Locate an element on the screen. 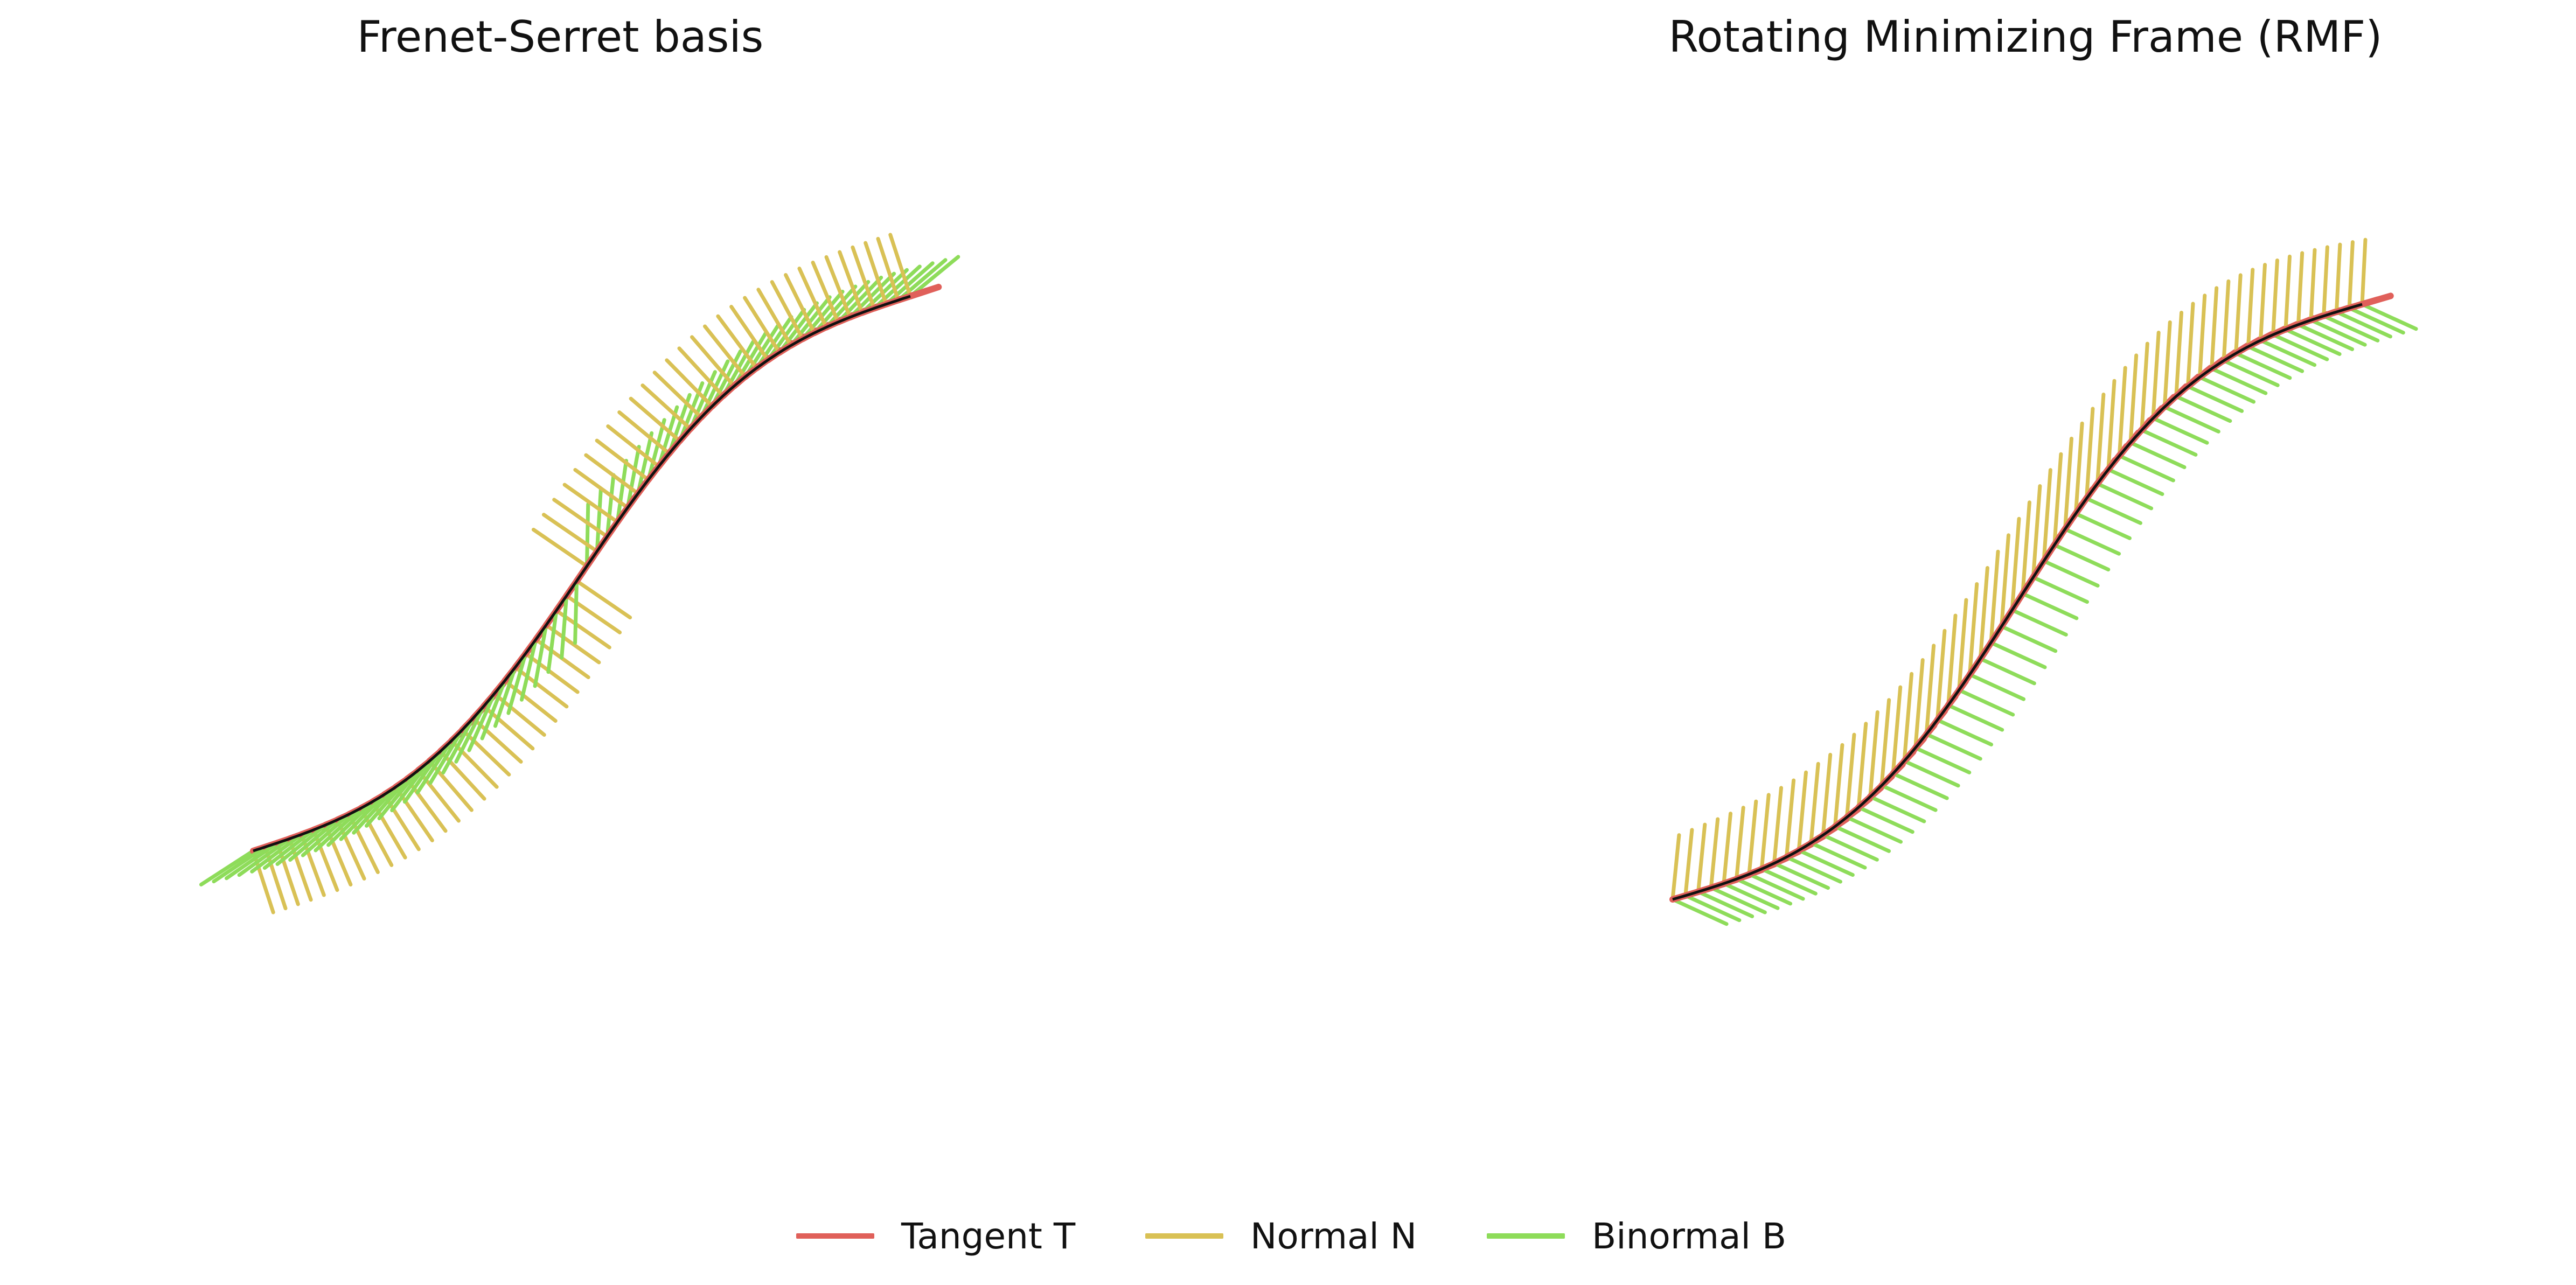 This screenshot has width=2576, height=1285. legend-label-tangent: Tangent T is located at coordinates (989, 1236).